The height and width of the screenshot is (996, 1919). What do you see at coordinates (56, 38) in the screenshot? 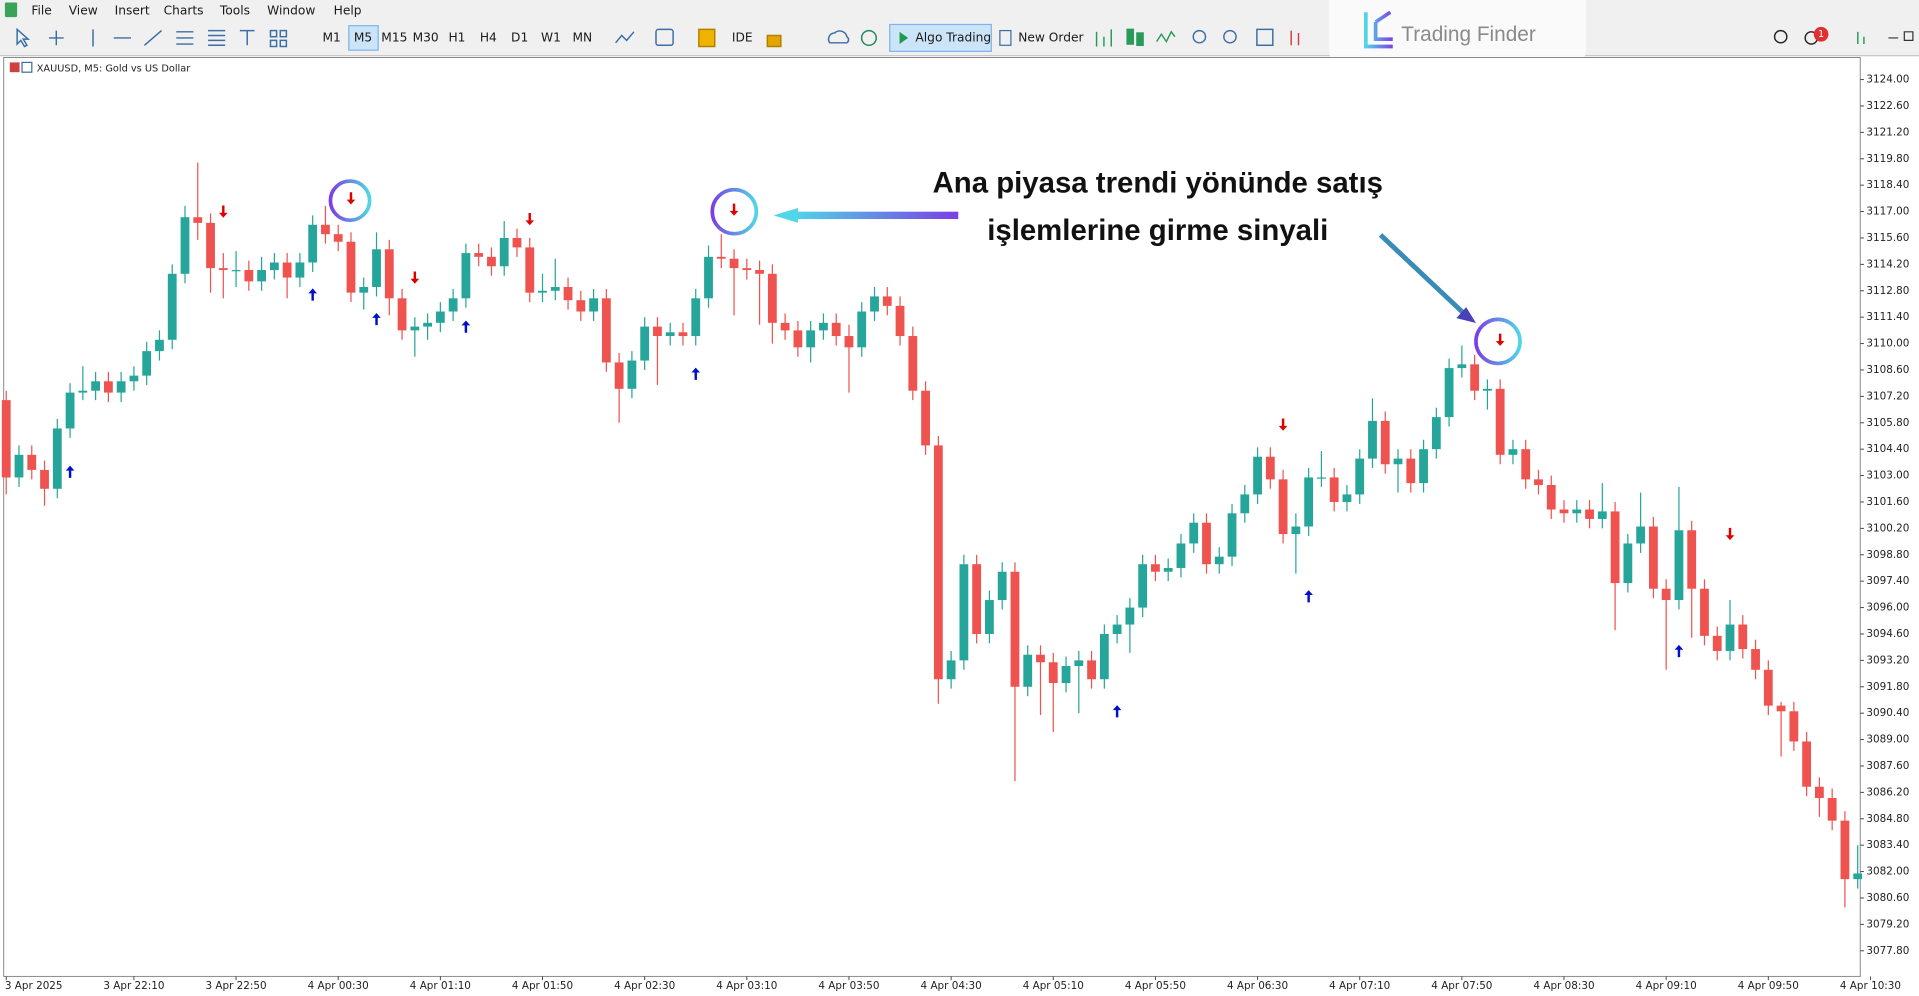
I see `crosshair-icon` at bounding box center [56, 38].